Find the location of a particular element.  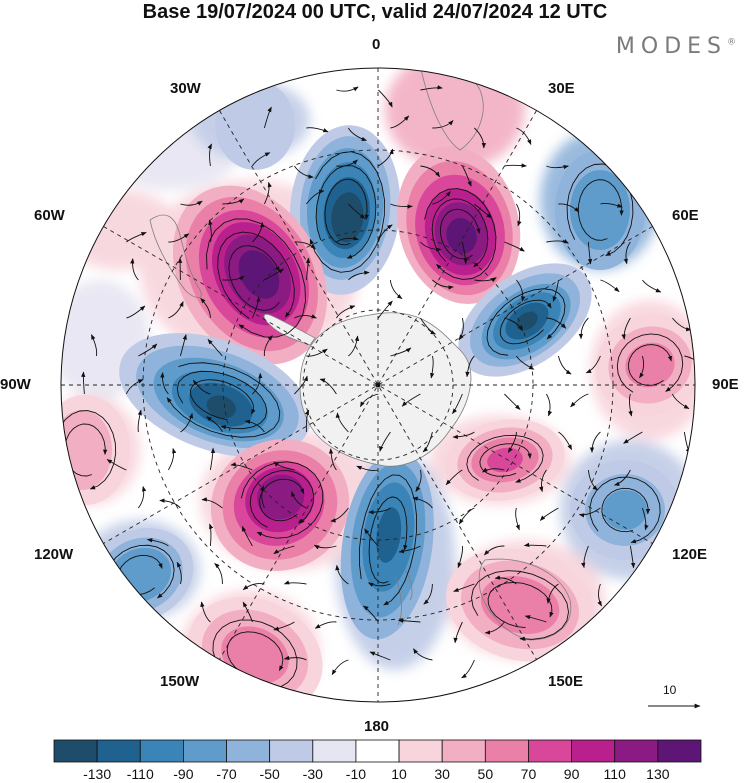

antarctic-peninsula is located at coordinates (289, 329).